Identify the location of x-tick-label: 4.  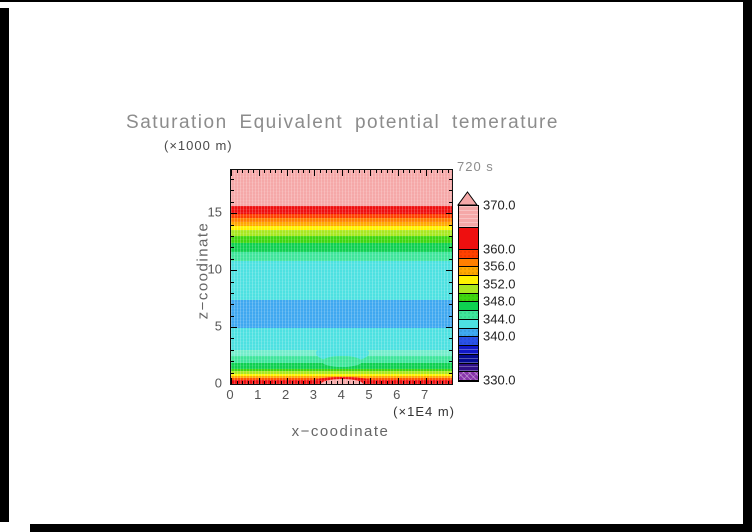
(341, 394).